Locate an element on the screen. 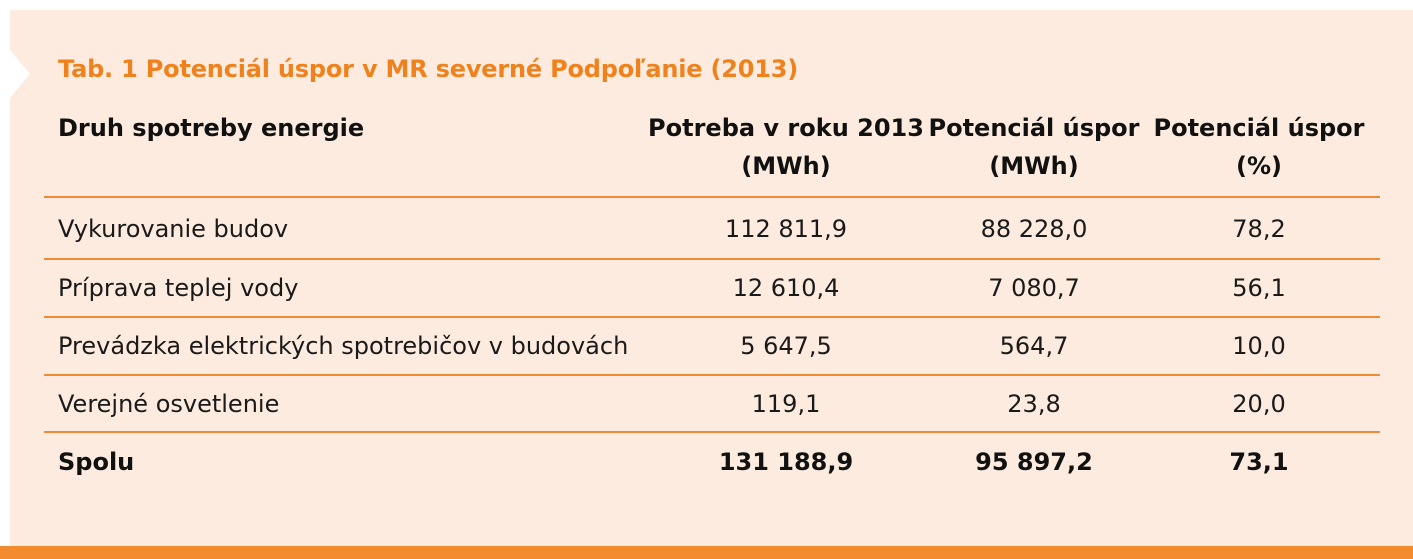 The height and width of the screenshot is (559, 1413). header-savings-percent-line2: (%) is located at coordinates (1259, 166).